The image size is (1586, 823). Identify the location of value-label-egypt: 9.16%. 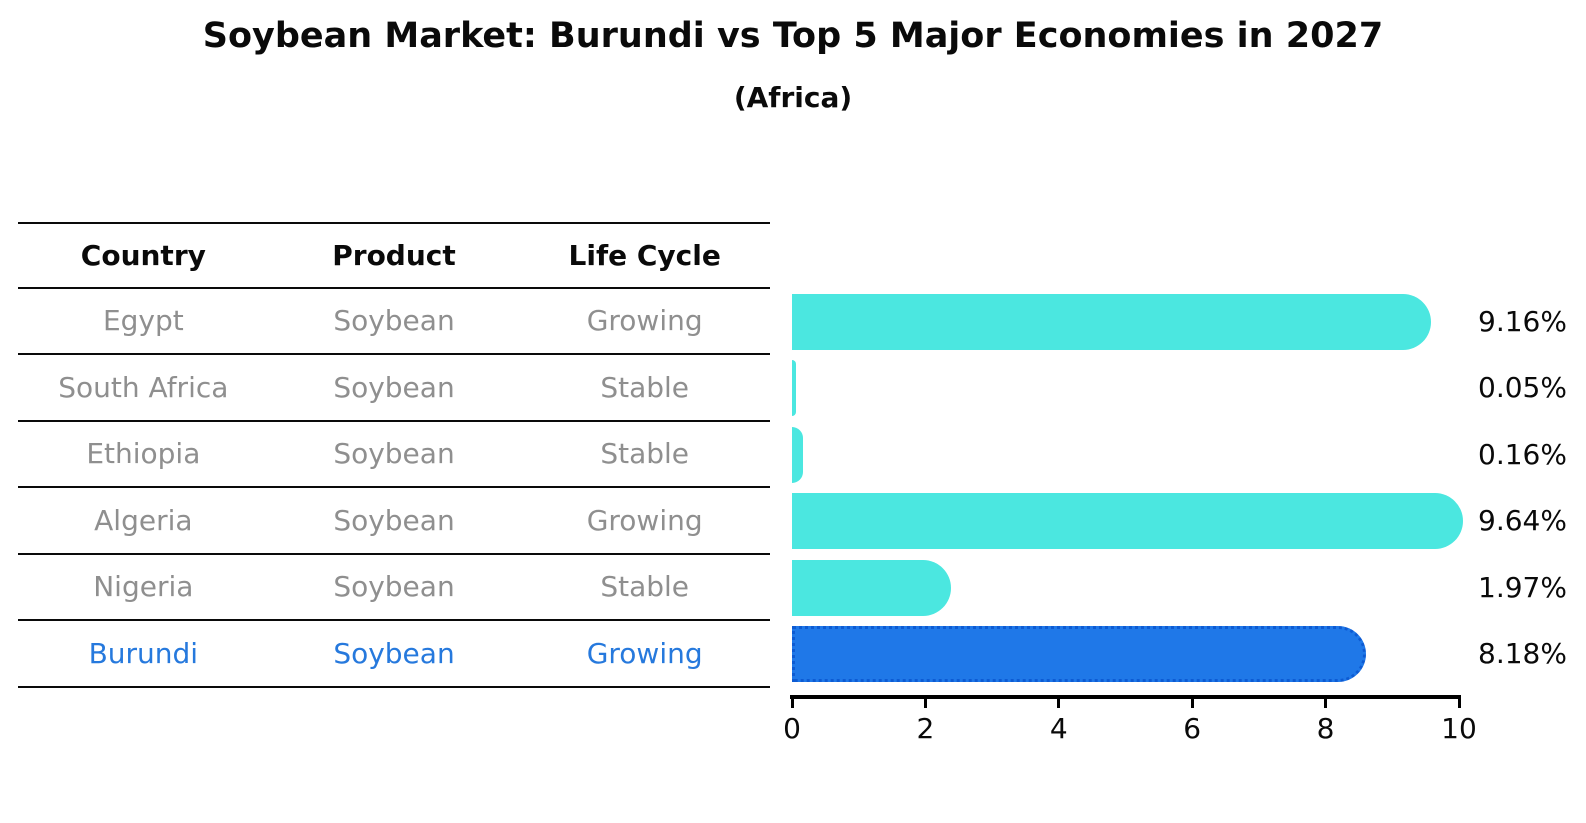
(1522, 321).